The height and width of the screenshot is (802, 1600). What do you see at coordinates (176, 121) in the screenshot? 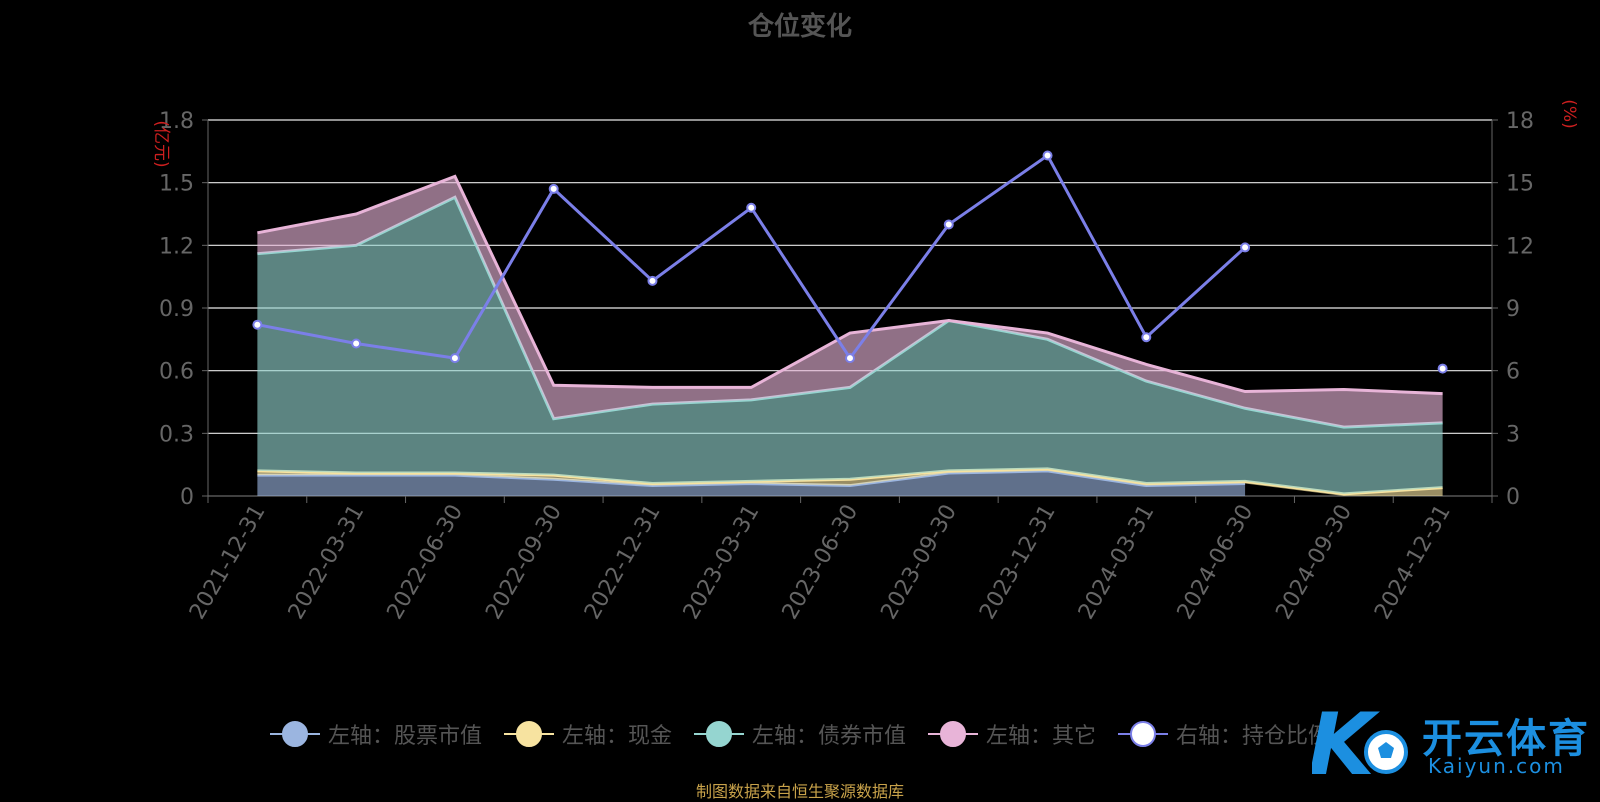
I see `y-axis-tick-label: 1.8` at bounding box center [176, 121].